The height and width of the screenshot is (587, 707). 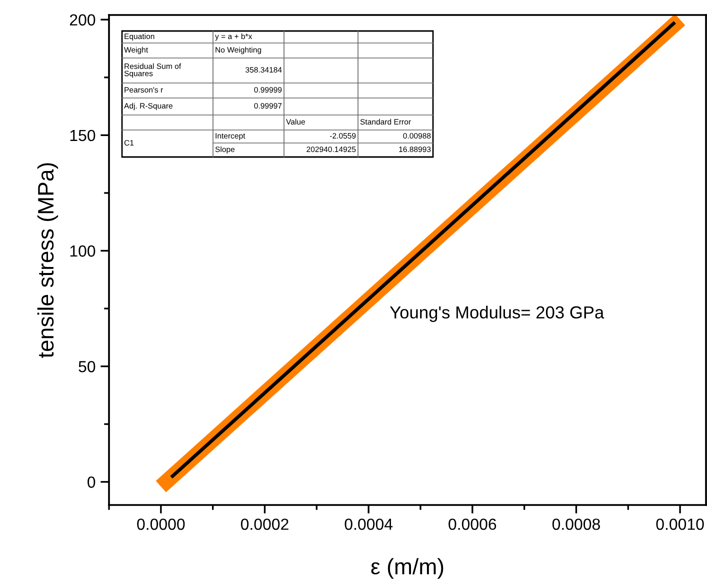 I want to click on y-tick-label: 100, so click(x=83, y=251).